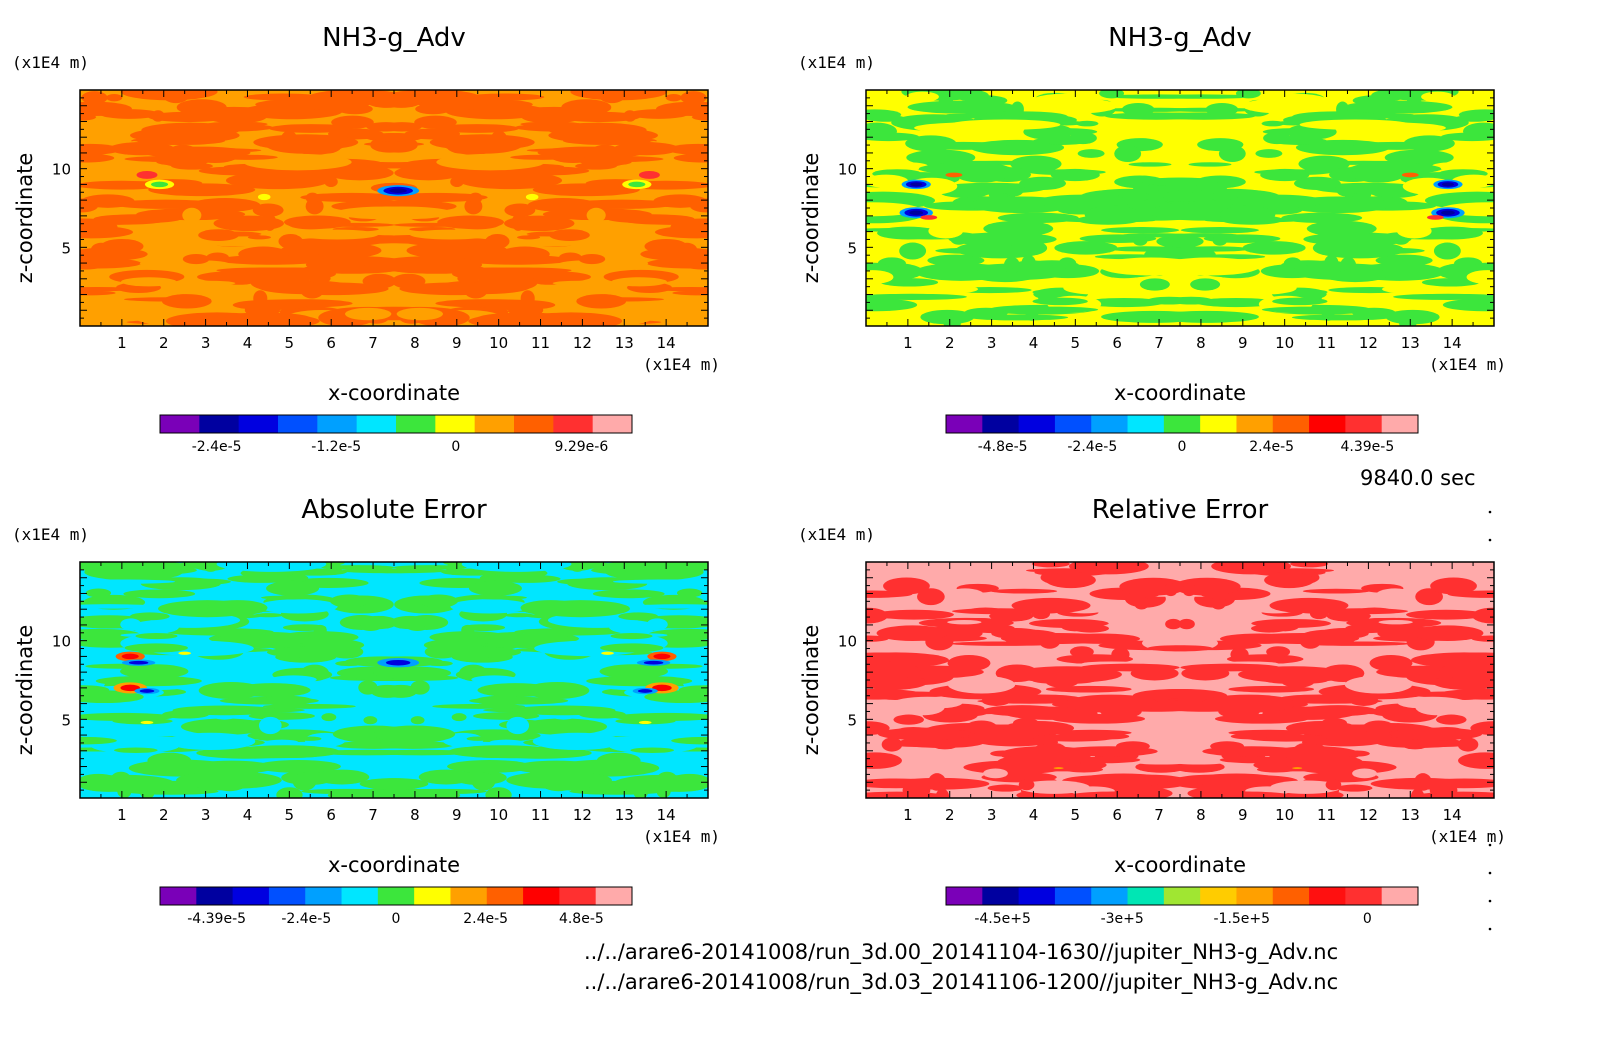  I want to click on heatmap-field, so click(1180, 680).